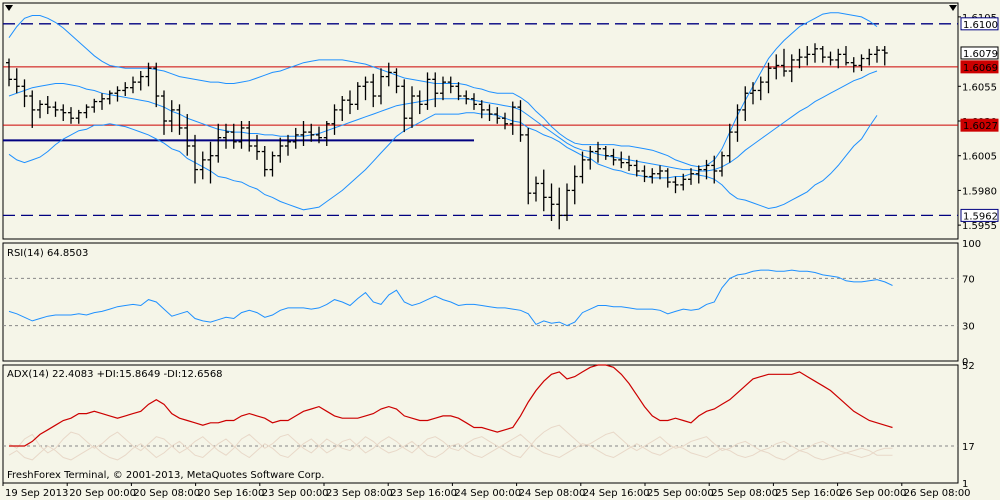 Image resolution: width=1000 pixels, height=500 pixels. Describe the element at coordinates (744, 493) in the screenshot. I see `time-tick-label: 25 Sep 08:00` at that location.